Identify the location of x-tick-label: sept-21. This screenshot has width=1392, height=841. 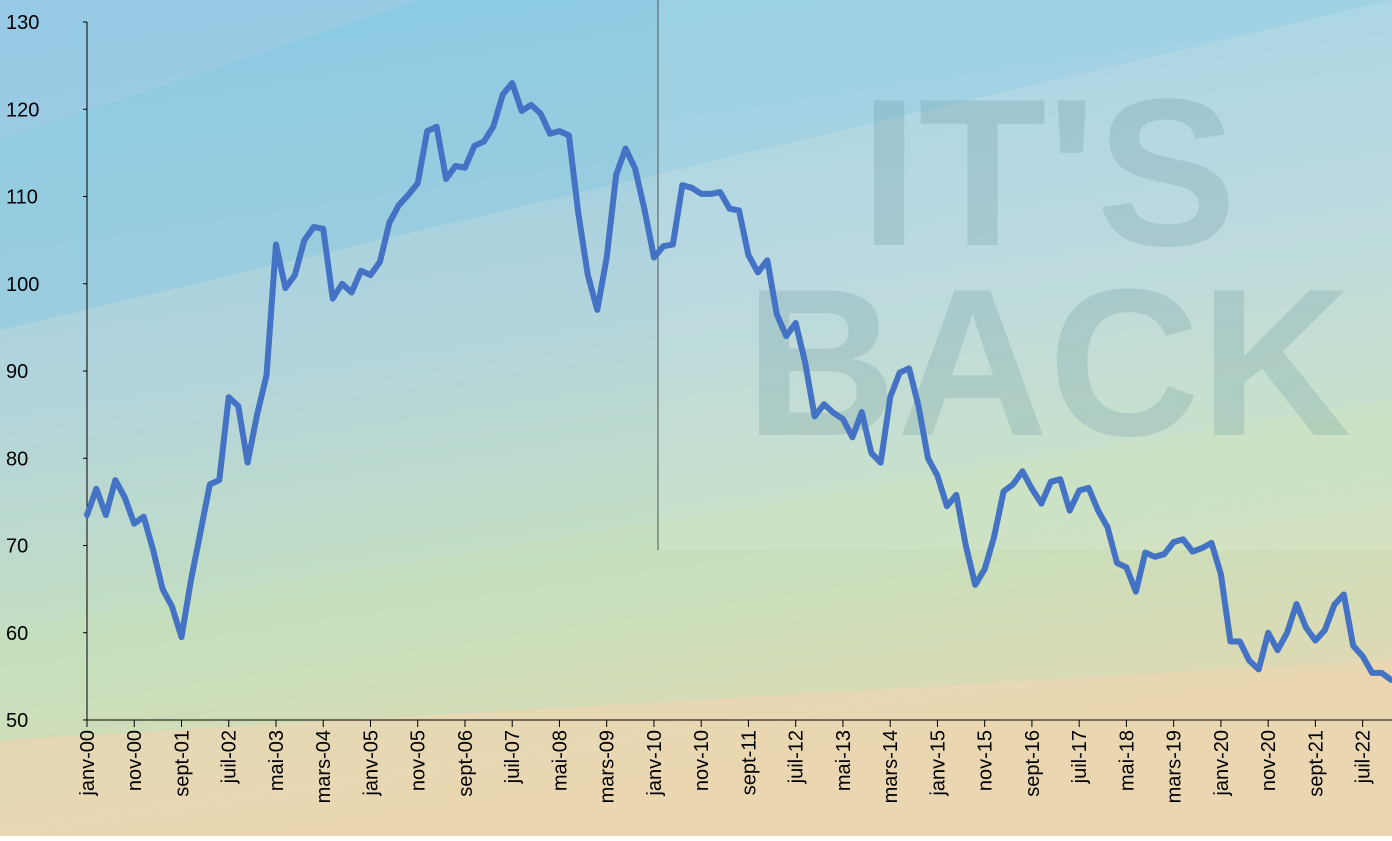
(1316, 763).